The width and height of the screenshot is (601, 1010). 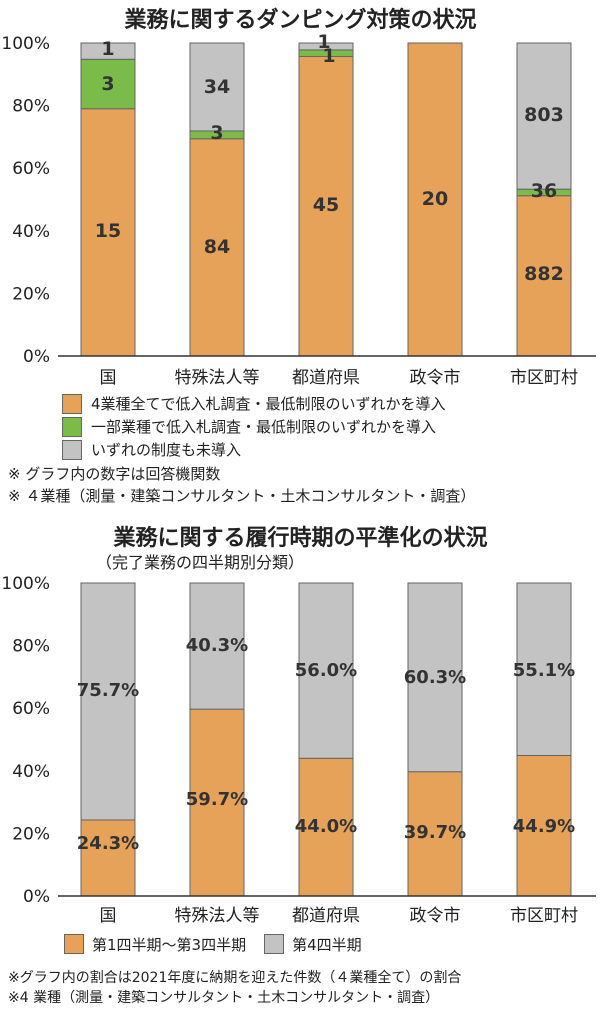 I want to click on data-label: 15, so click(x=108, y=231).